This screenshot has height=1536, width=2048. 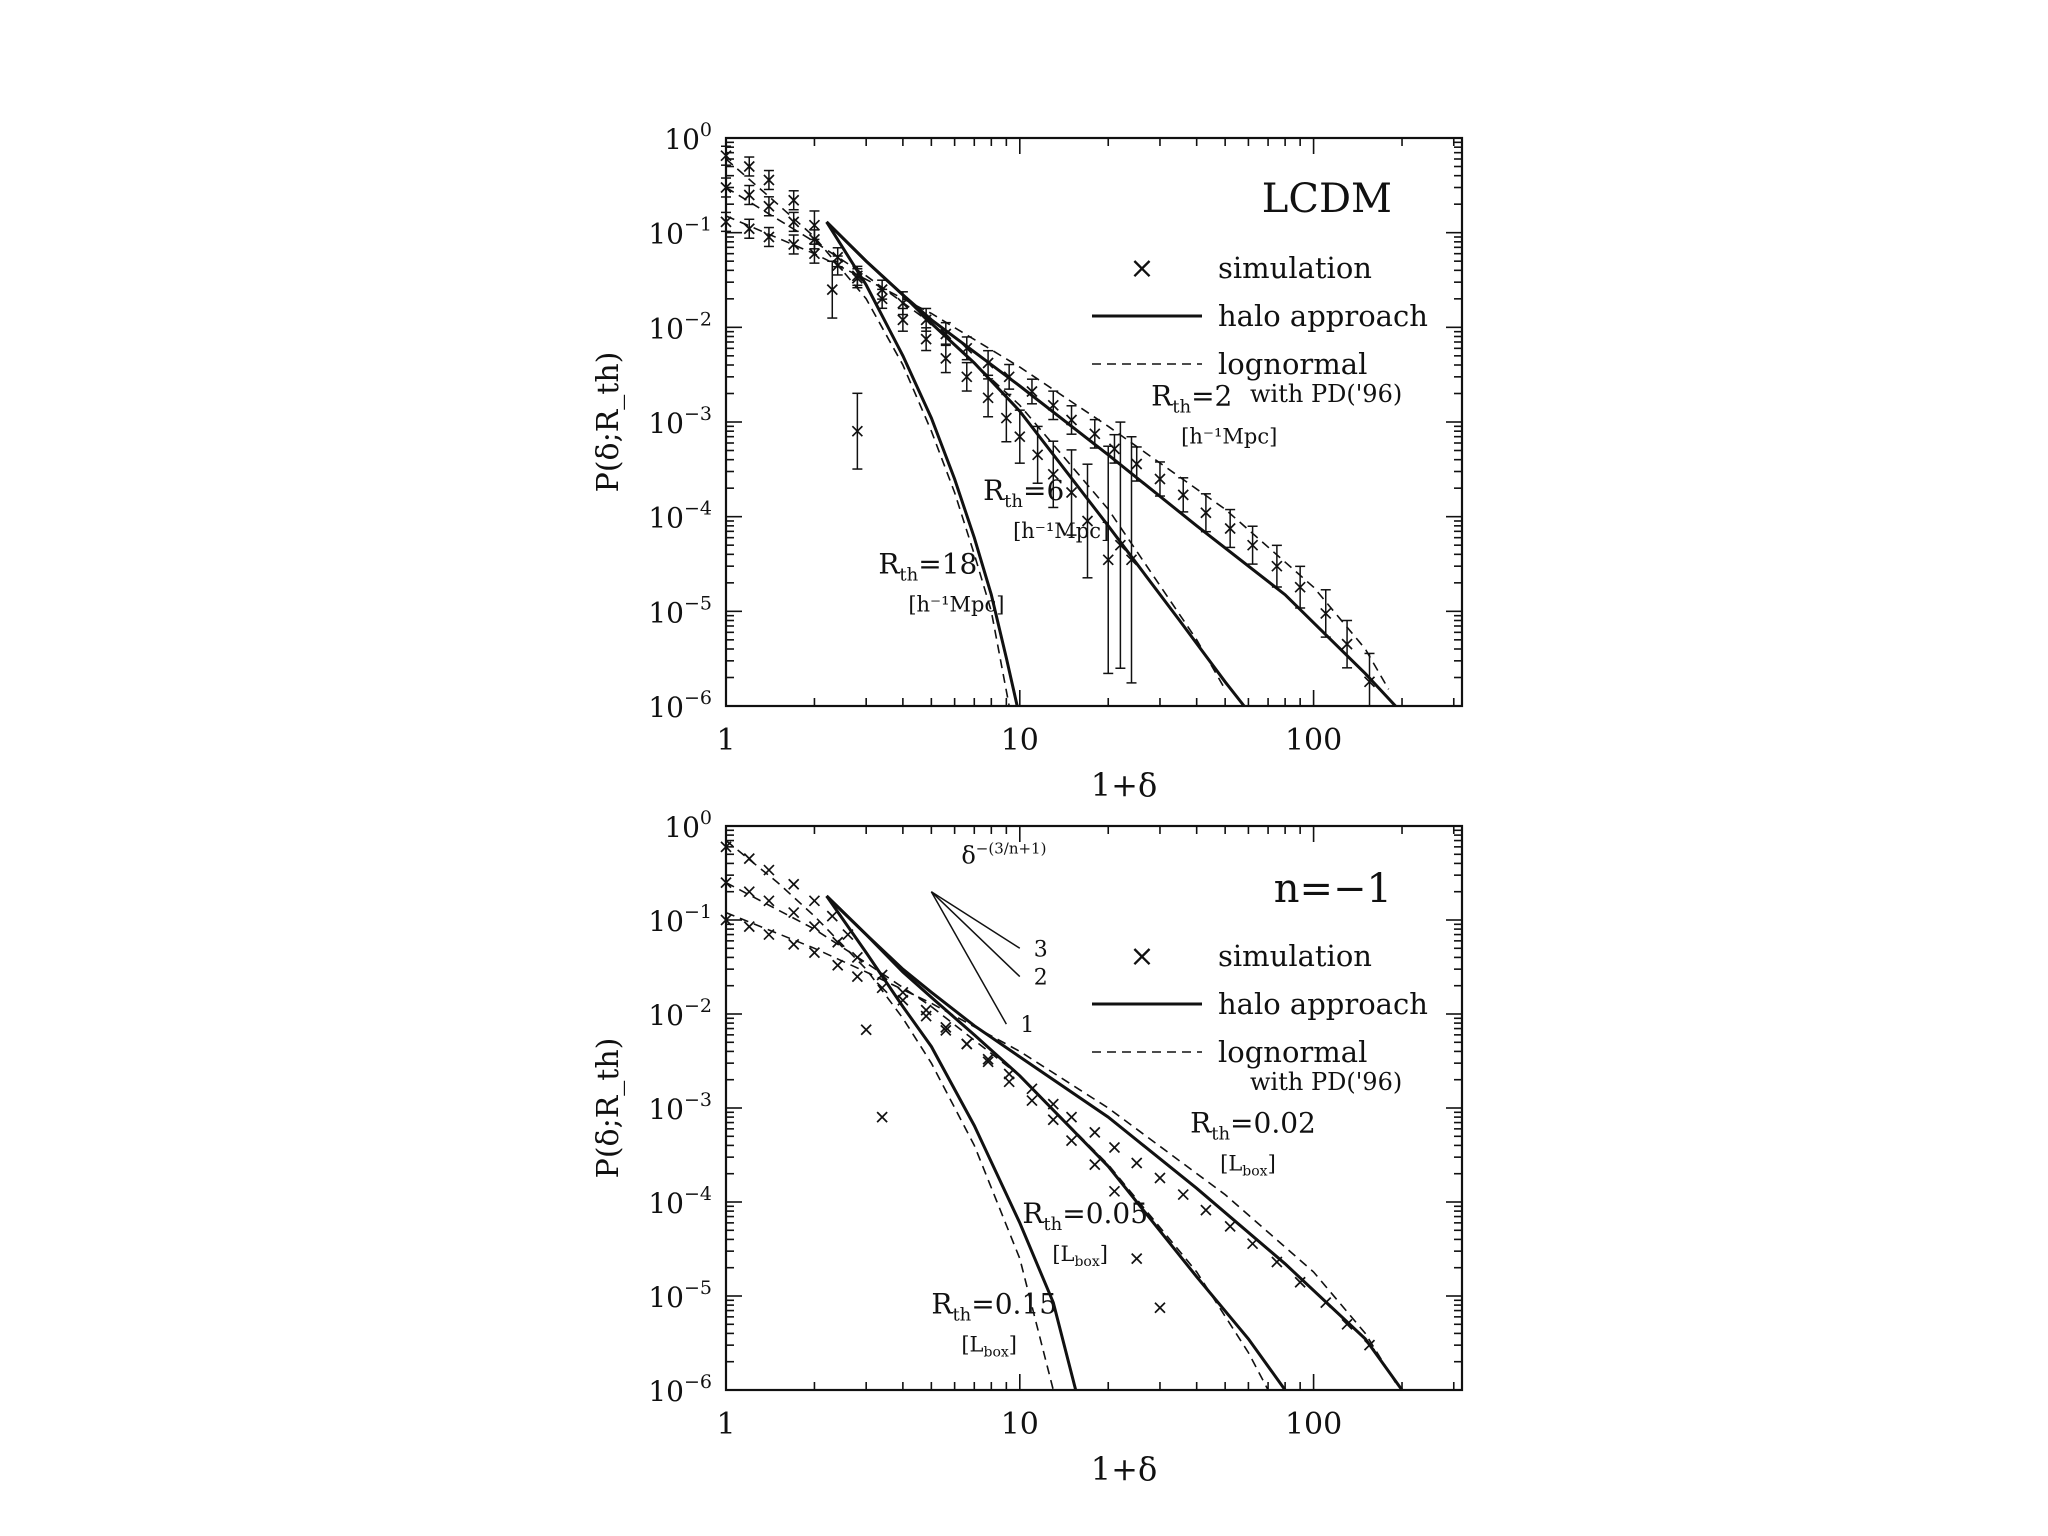 What do you see at coordinates (698, 1288) in the screenshot?
I see `y-tick-exponent: −5` at bounding box center [698, 1288].